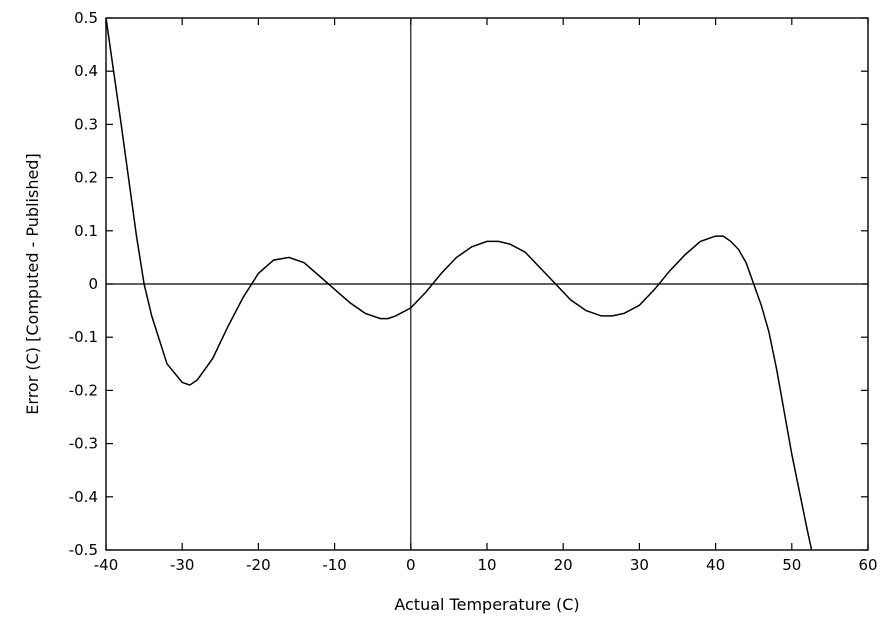  What do you see at coordinates (182, 565) in the screenshot?
I see `x-tick-label: -30` at bounding box center [182, 565].